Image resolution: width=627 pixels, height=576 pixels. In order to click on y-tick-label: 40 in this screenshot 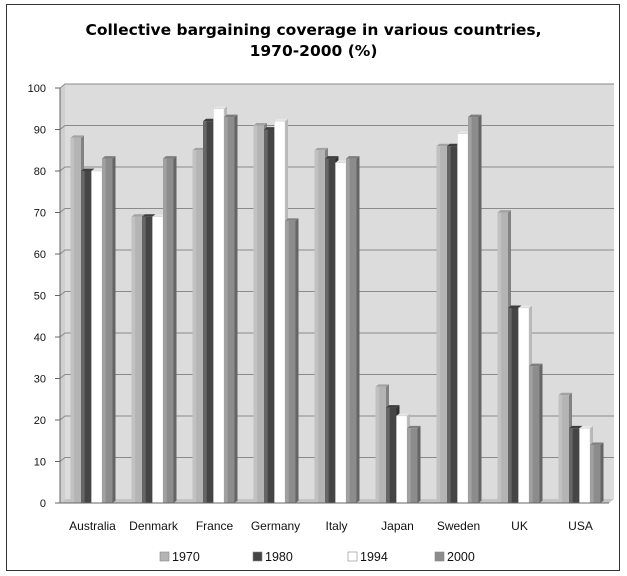, I will do `click(40, 338)`.